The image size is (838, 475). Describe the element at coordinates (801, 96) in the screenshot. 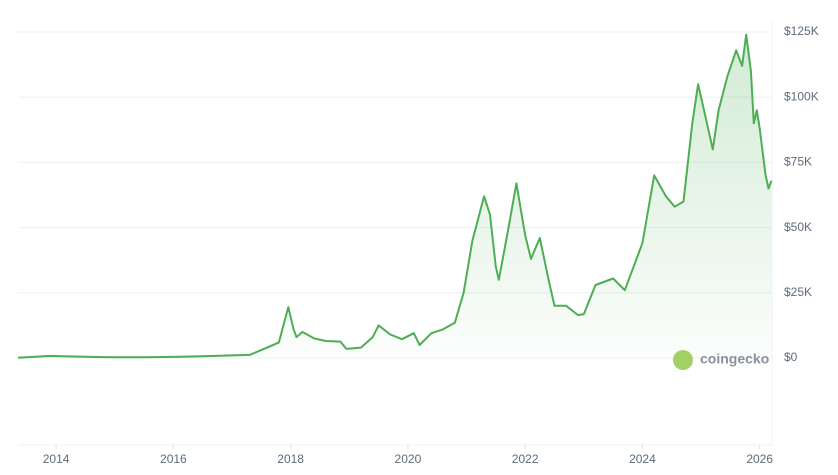

I see `y-tick-label: $100K` at that location.